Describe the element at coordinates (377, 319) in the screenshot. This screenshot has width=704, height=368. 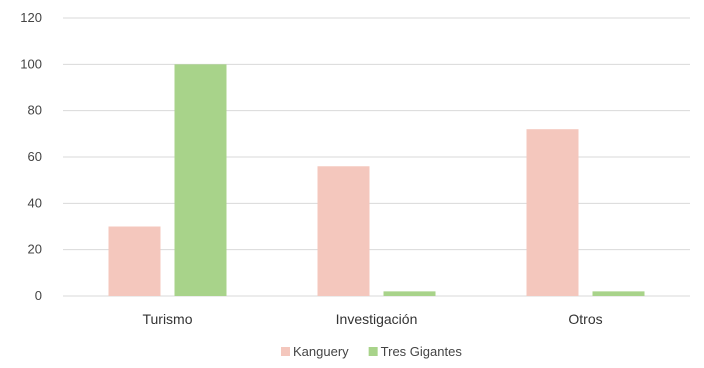
I see `category-label: Investigación` at that location.